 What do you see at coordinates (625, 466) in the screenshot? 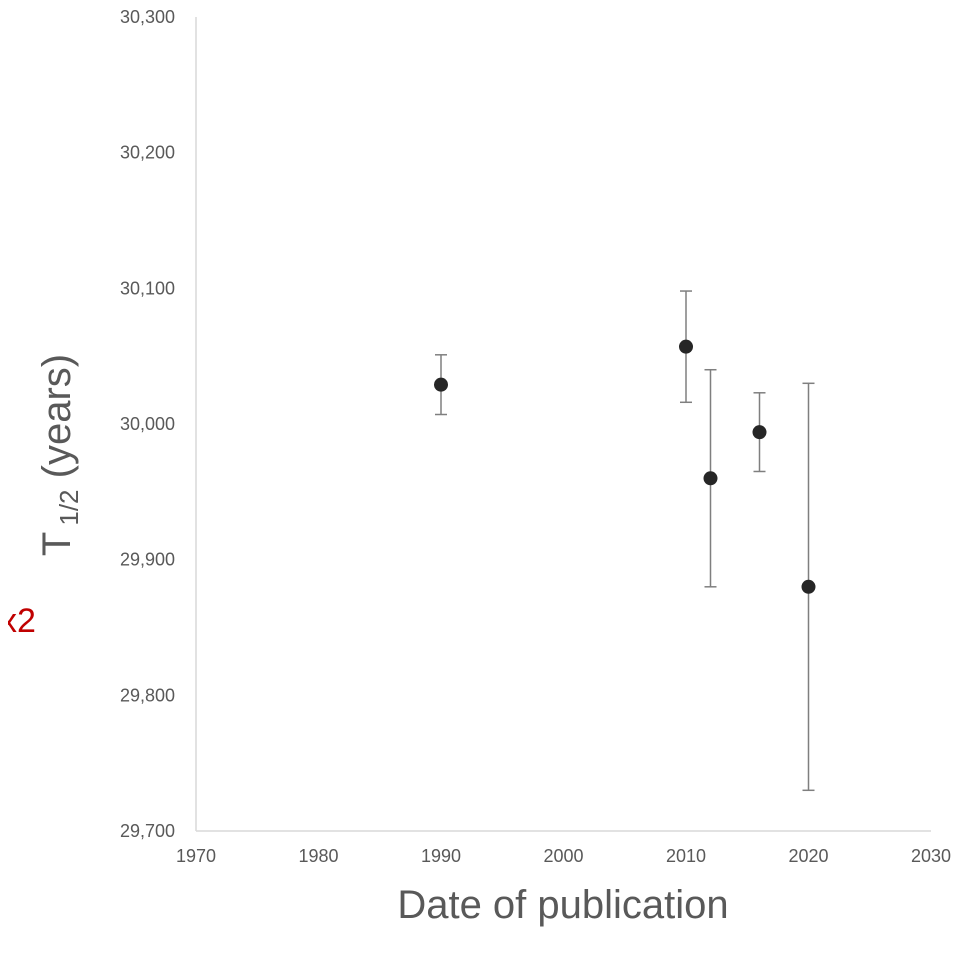
I see `data-points` at bounding box center [625, 466].